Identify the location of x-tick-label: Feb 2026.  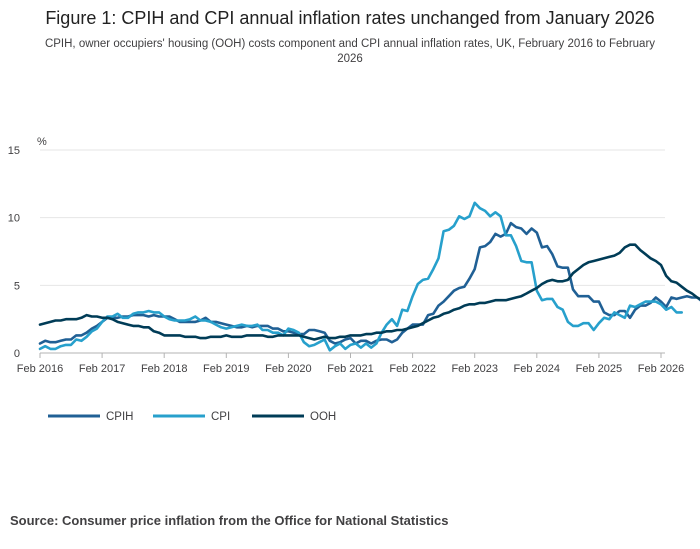
(661, 369).